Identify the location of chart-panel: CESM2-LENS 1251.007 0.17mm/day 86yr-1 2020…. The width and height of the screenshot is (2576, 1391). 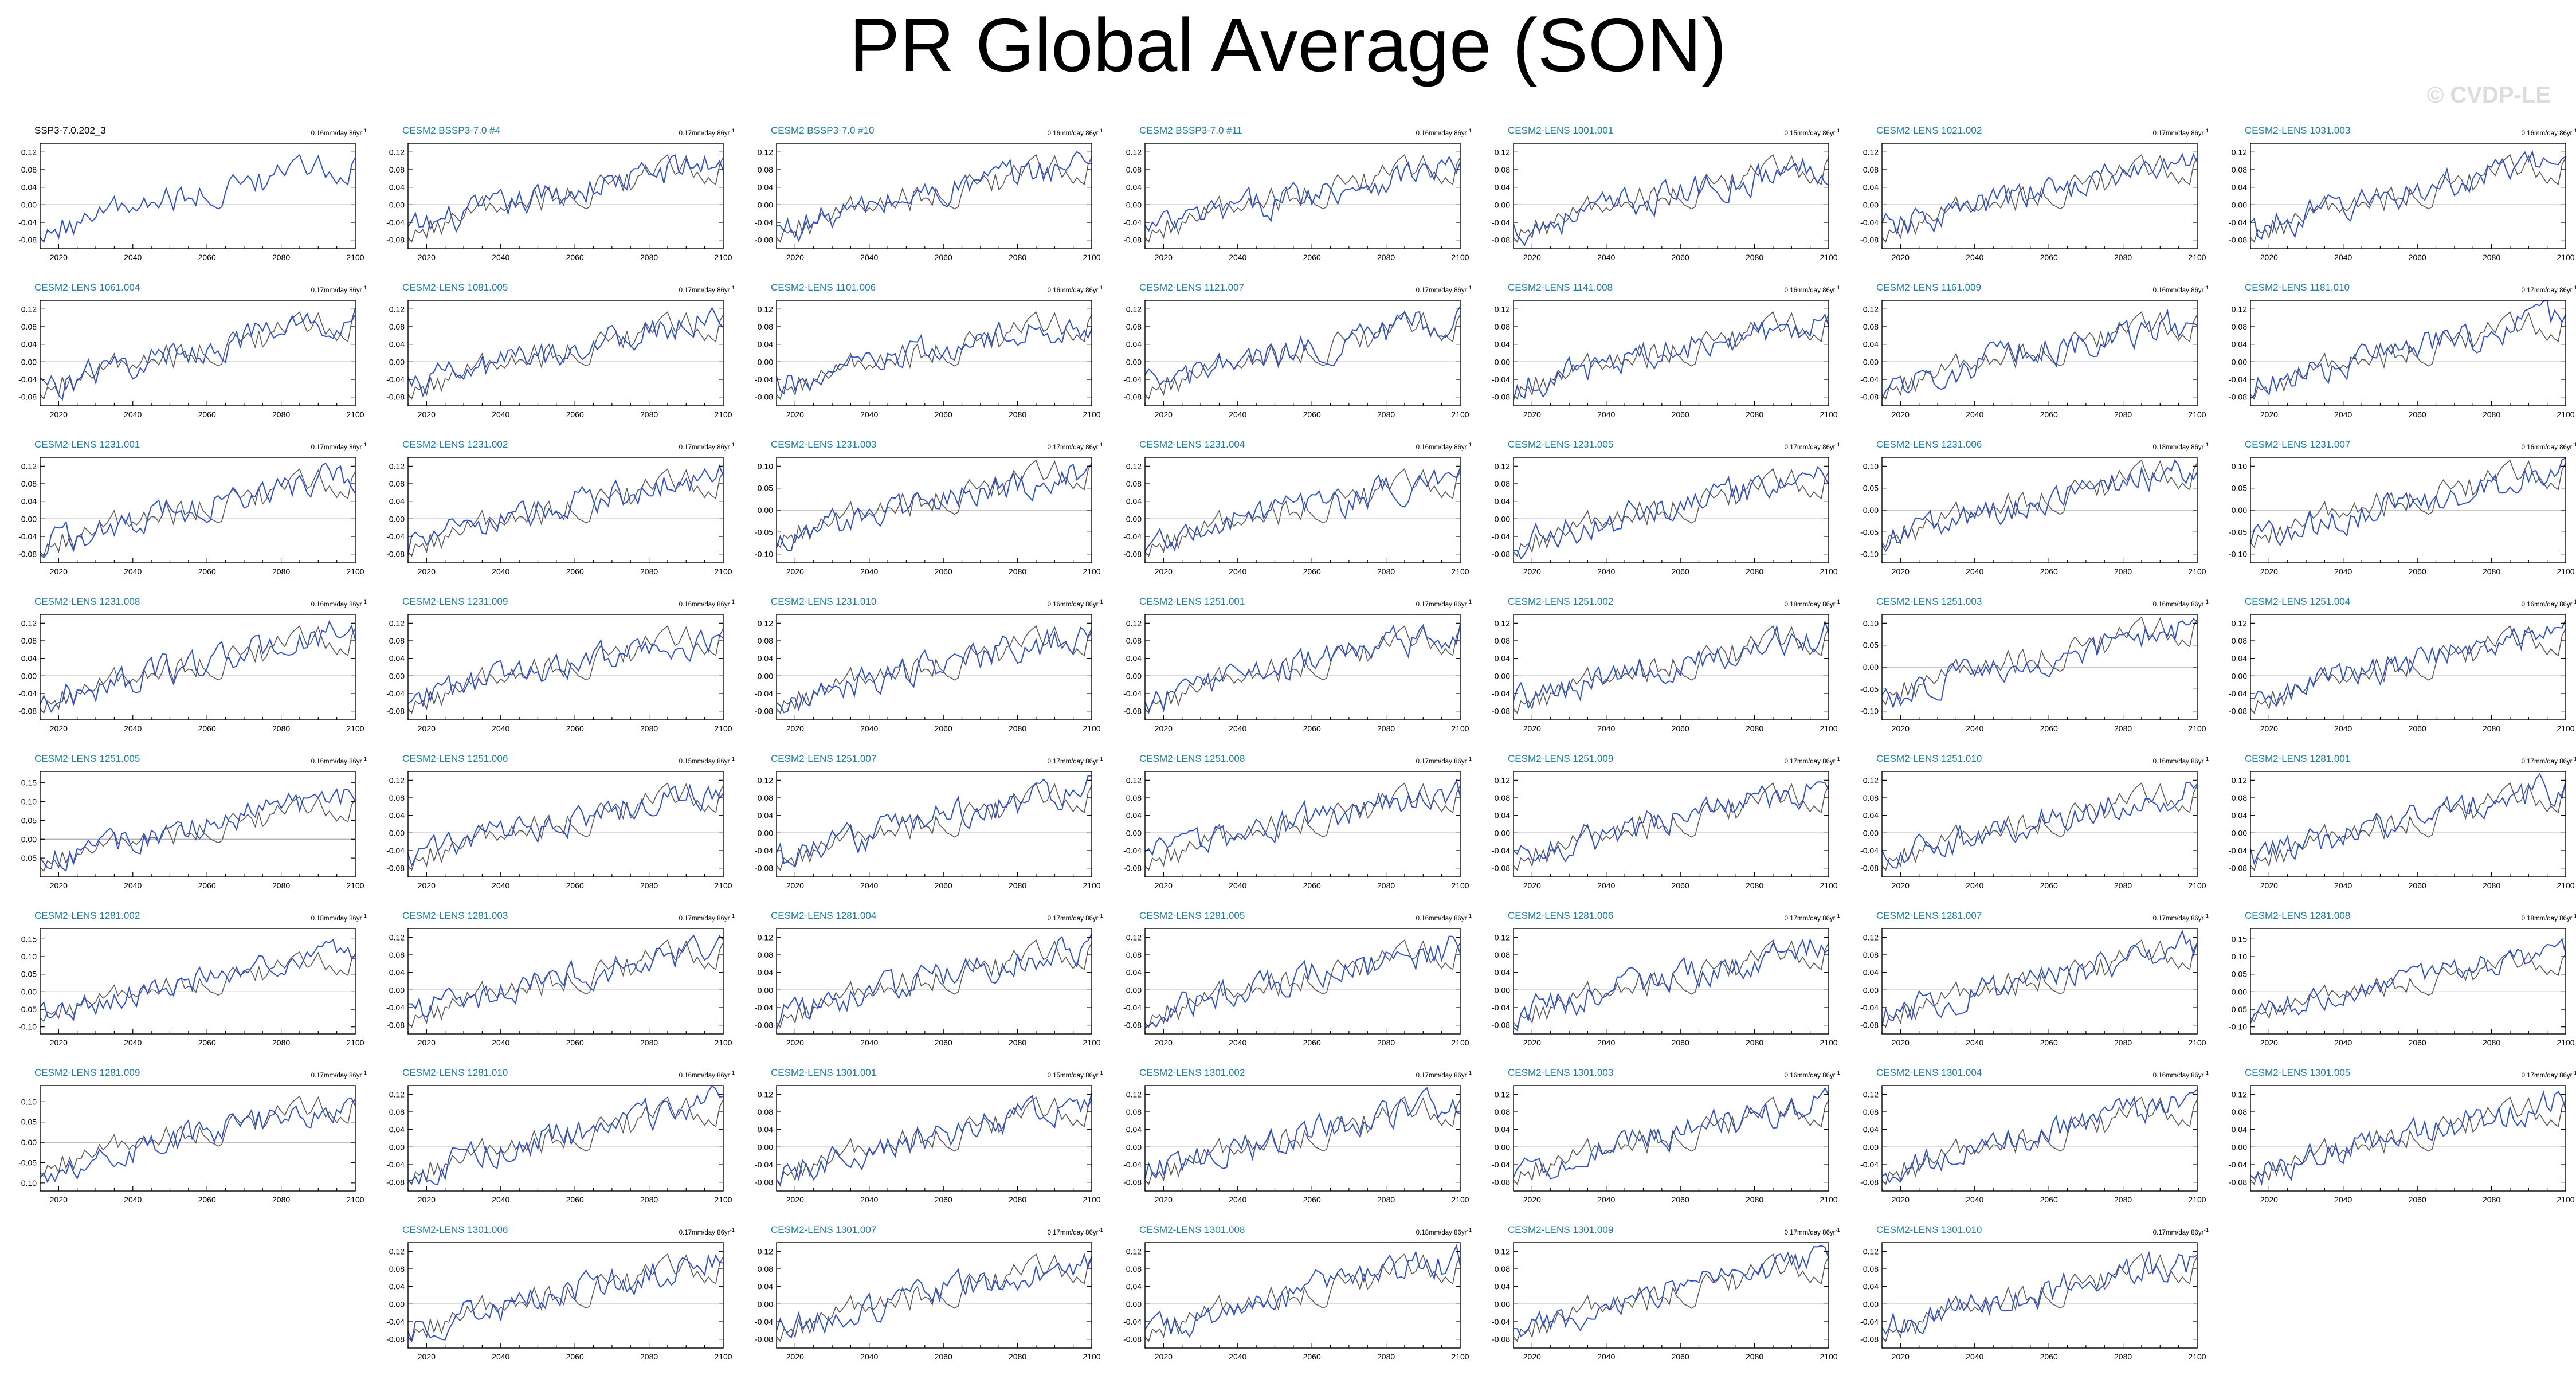
(929, 826).